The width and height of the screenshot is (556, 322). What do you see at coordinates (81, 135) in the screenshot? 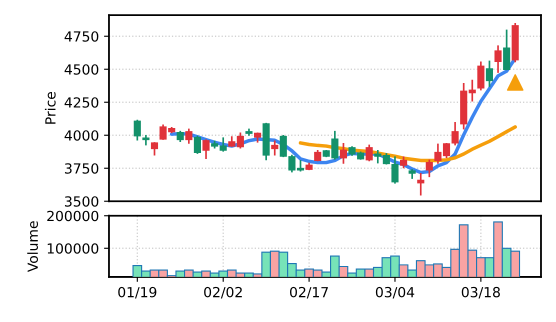
I see `y-tick-label: 4000` at bounding box center [81, 135].